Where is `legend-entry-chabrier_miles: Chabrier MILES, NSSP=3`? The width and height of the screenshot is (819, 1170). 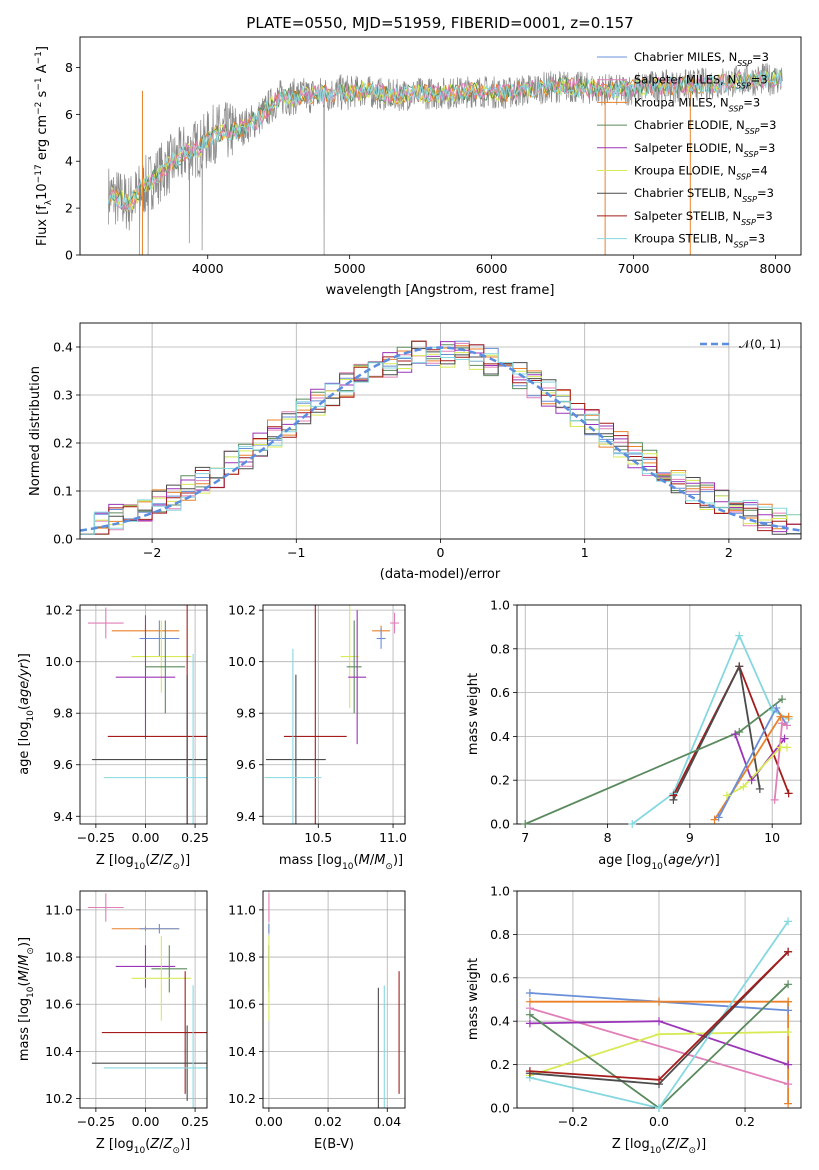 legend-entry-chabrier_miles: Chabrier MILES, NSSP=3 is located at coordinates (701, 59).